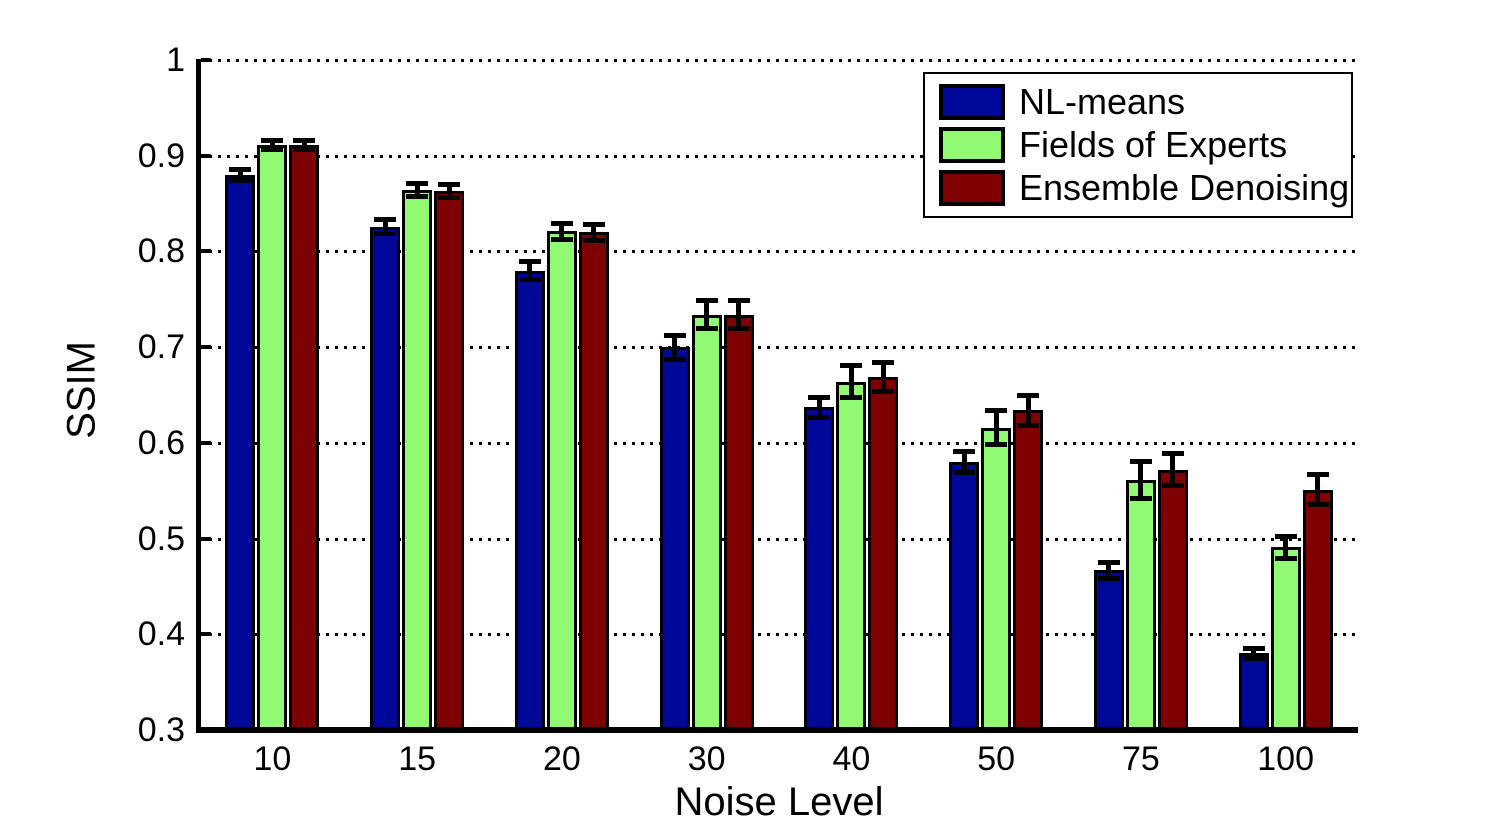 The width and height of the screenshot is (1500, 824). What do you see at coordinates (417, 759) in the screenshot?
I see `x-tick-label: 15` at bounding box center [417, 759].